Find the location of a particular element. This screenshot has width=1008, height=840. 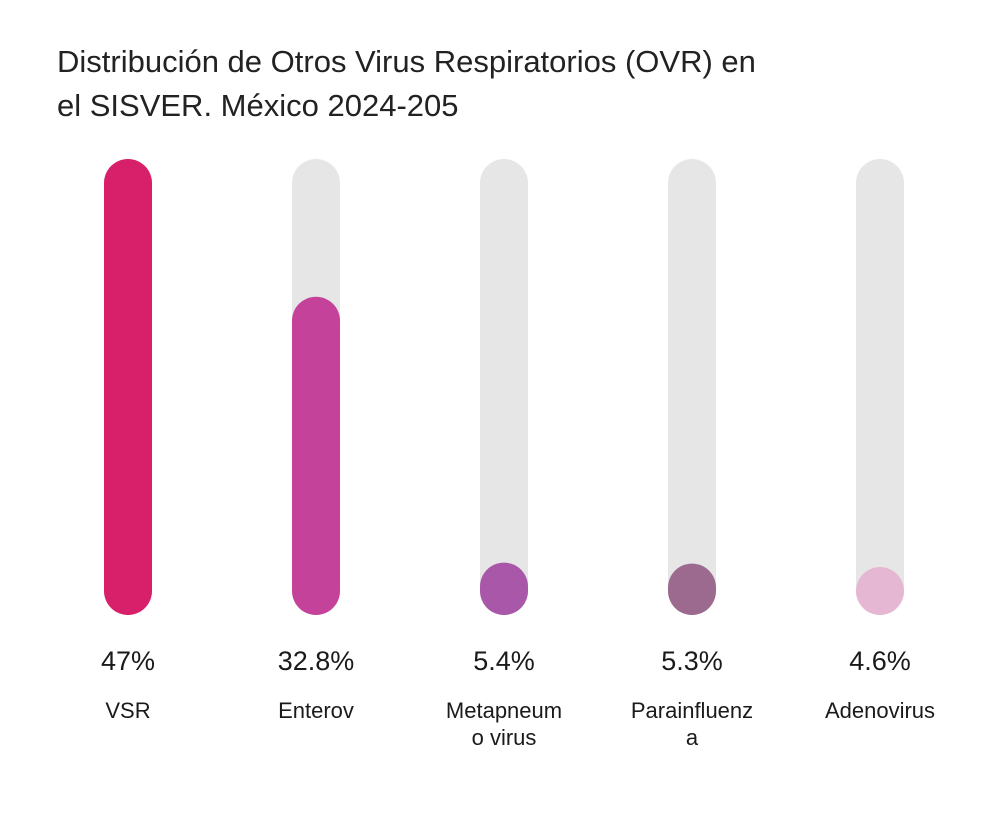

data-label: 47% is located at coordinates (128, 661).